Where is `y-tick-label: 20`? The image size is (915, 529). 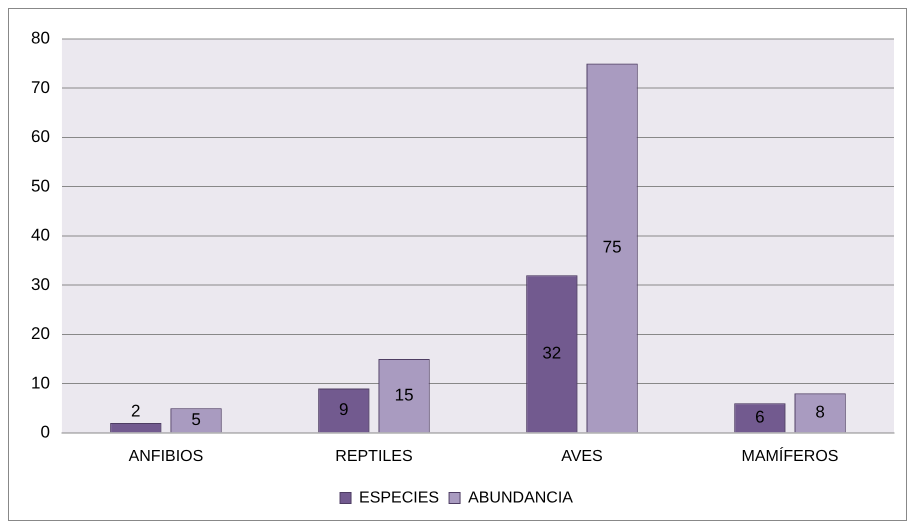
y-tick-label: 20 is located at coordinates (40, 334).